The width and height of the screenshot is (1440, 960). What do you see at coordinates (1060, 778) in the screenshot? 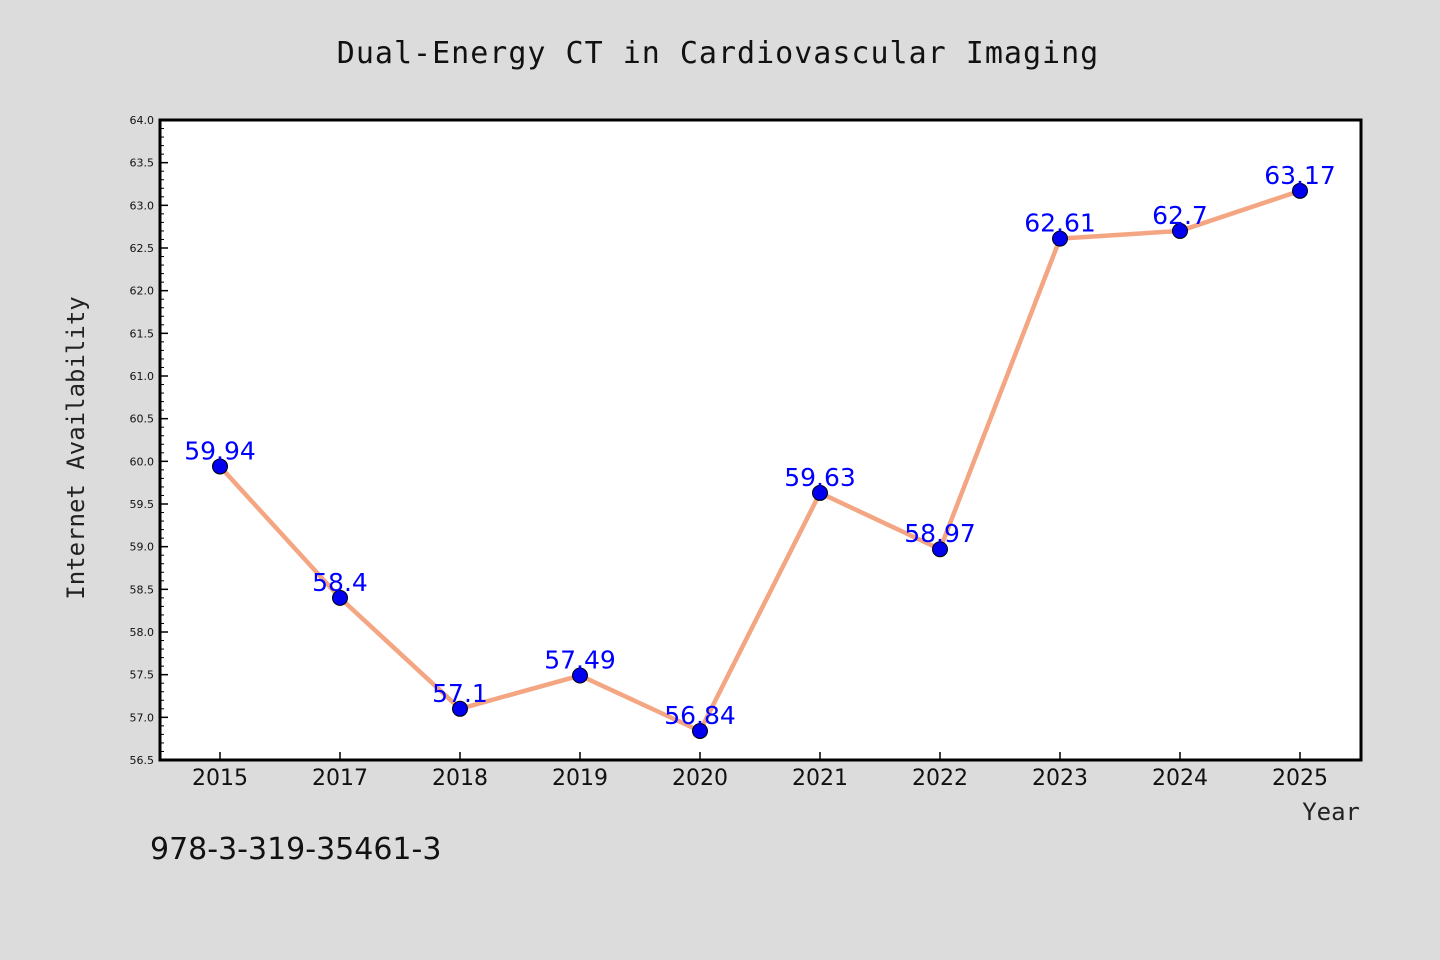
I see `x-tick-label: 2023` at bounding box center [1060, 778].